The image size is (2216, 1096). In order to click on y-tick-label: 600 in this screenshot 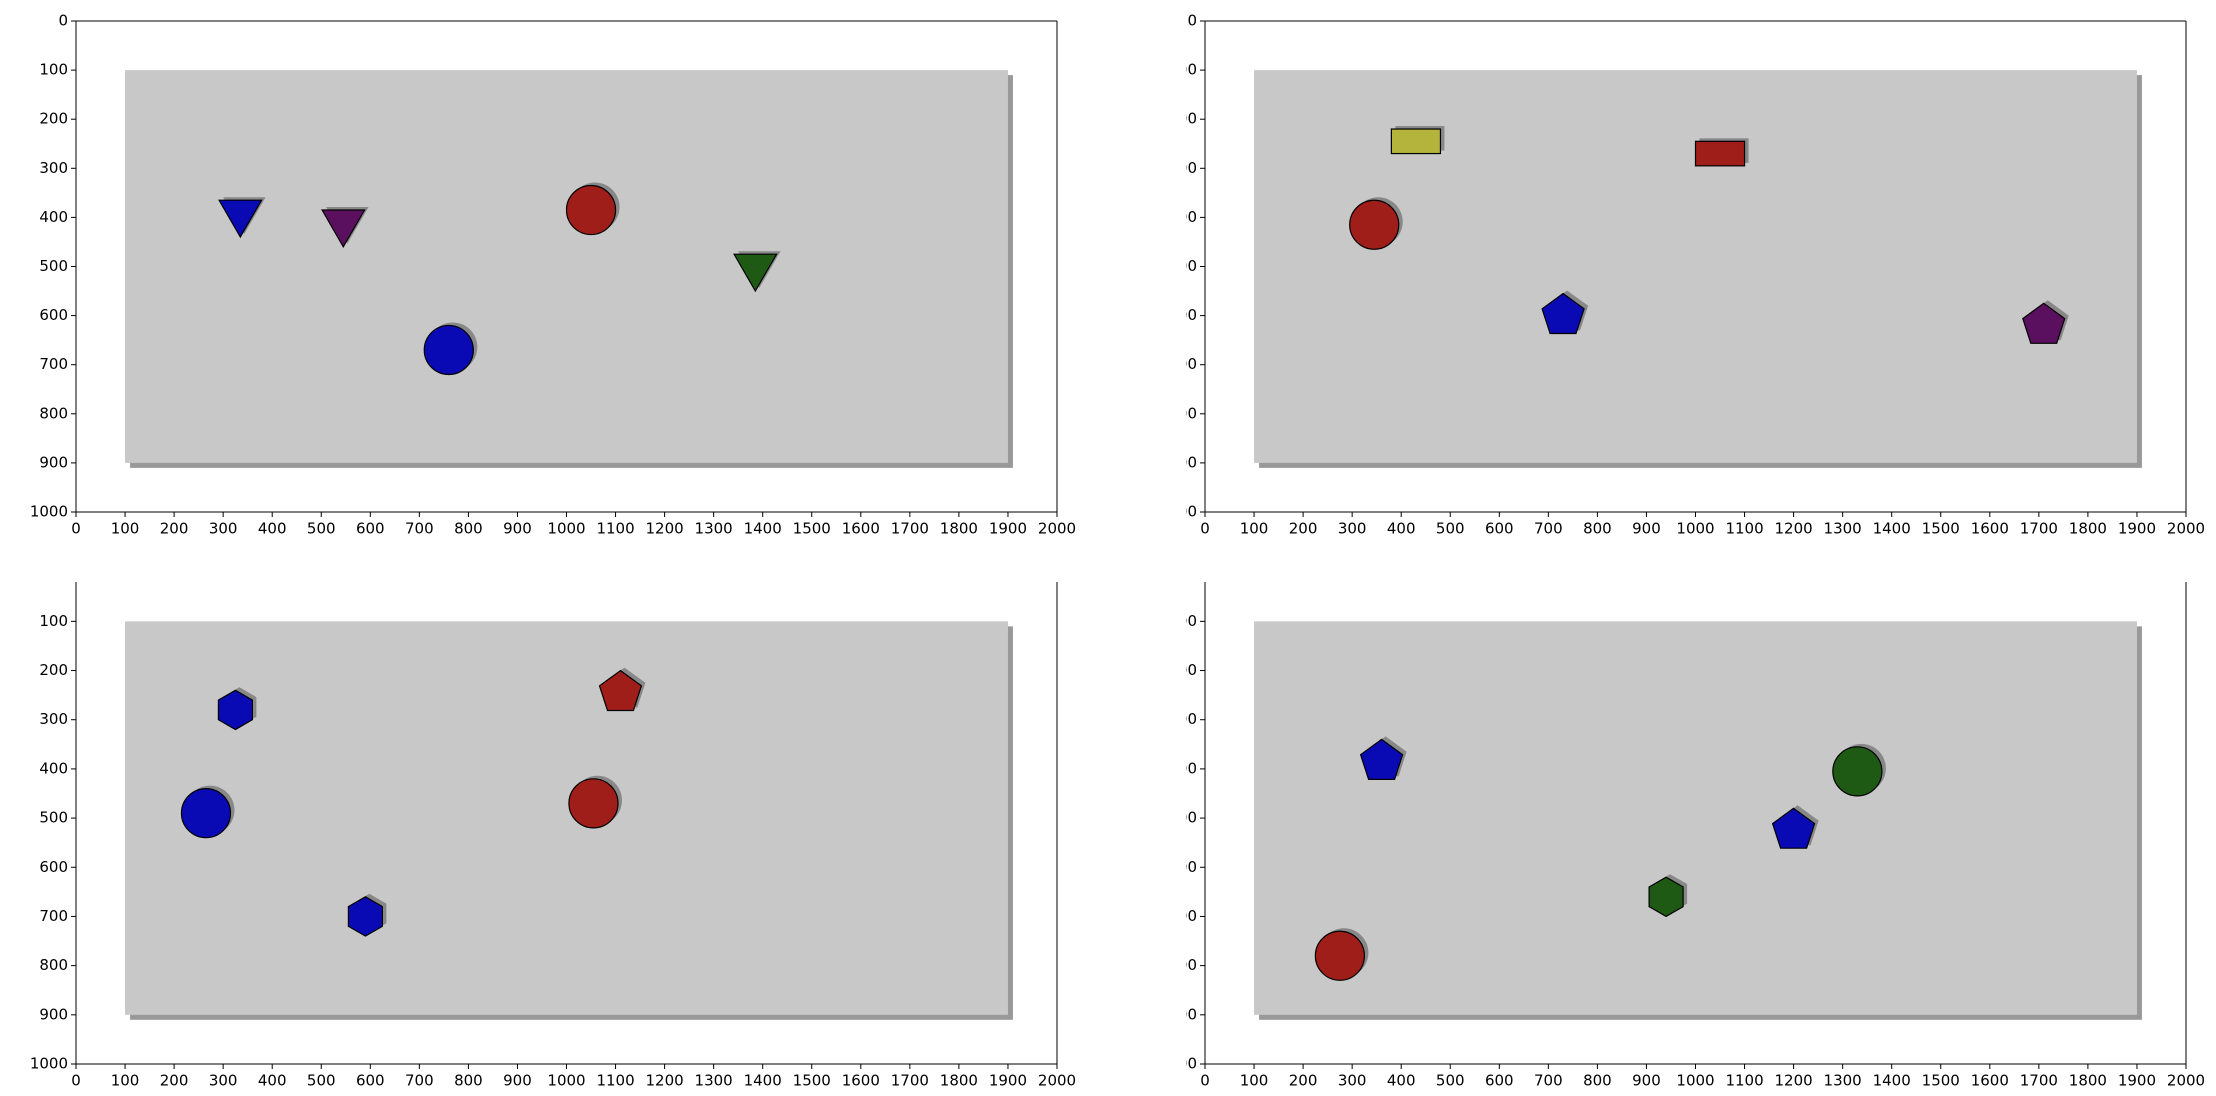, I will do `click(1182, 867)`.